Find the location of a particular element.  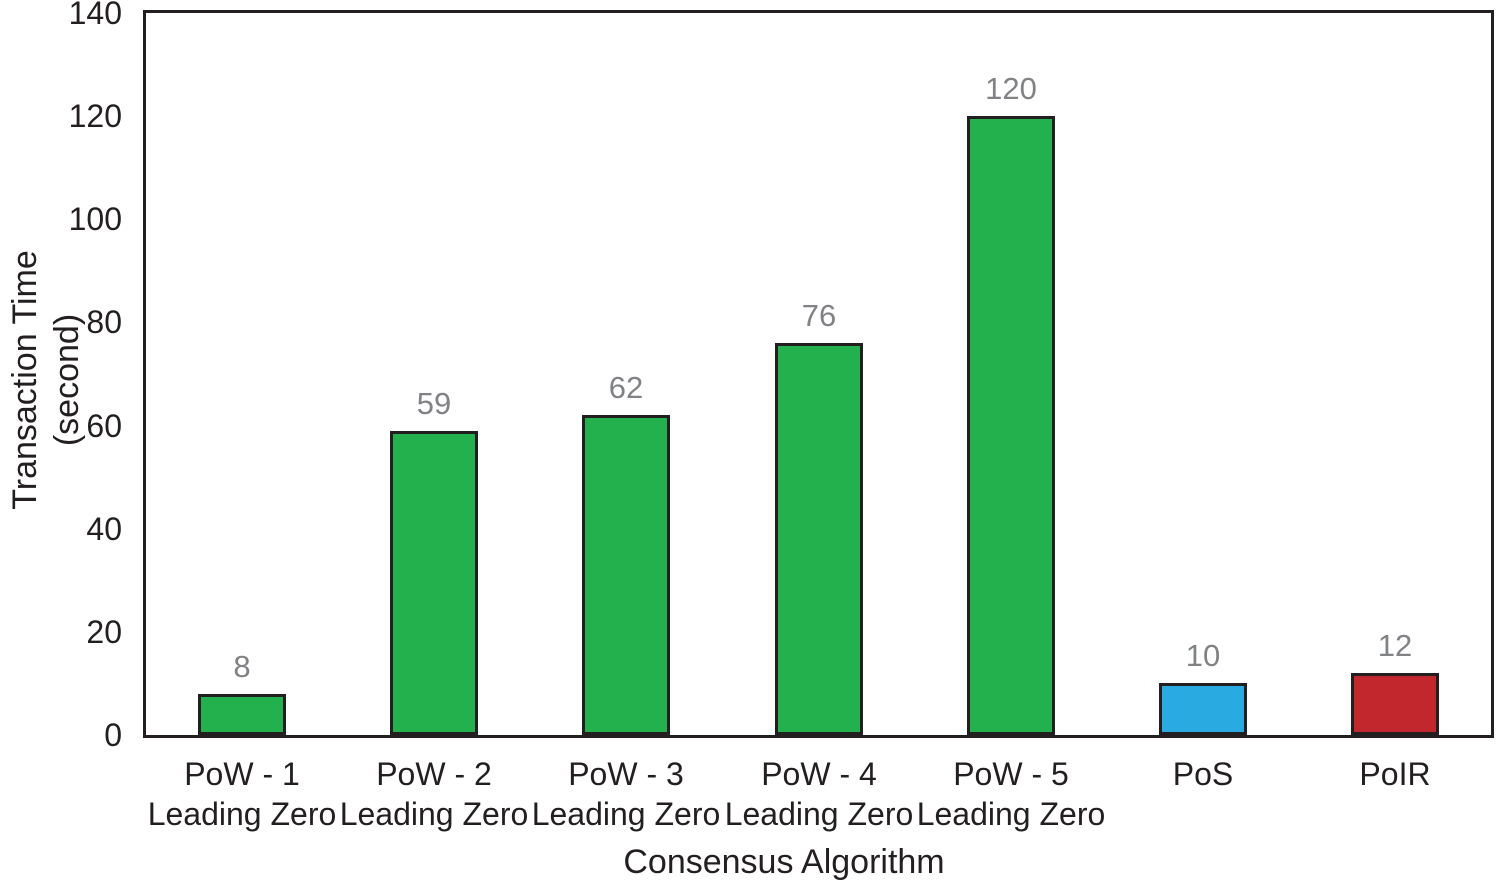

bar-value-label: 8 is located at coordinates (242, 666).